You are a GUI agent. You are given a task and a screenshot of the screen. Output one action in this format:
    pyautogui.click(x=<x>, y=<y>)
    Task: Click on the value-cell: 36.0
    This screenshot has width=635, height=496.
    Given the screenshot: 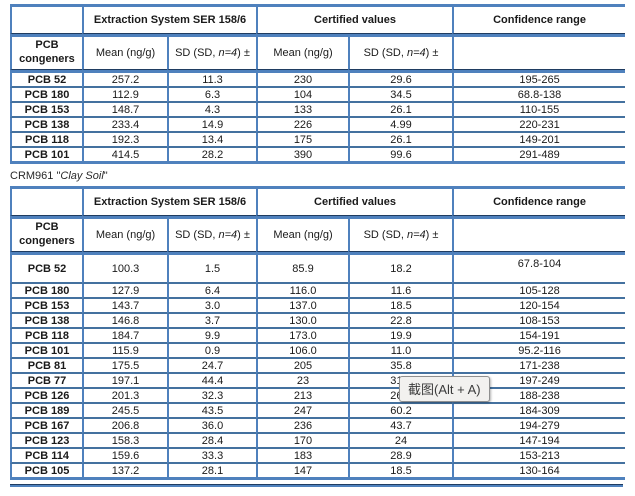 What is the action you would take?
    pyautogui.click(x=211, y=426)
    